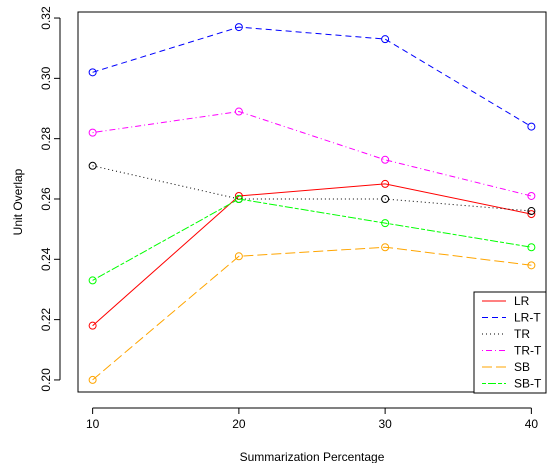 The height and width of the screenshot is (463, 558). Describe the element at coordinates (528, 351) in the screenshot. I see `legend-label: TR-T` at that location.